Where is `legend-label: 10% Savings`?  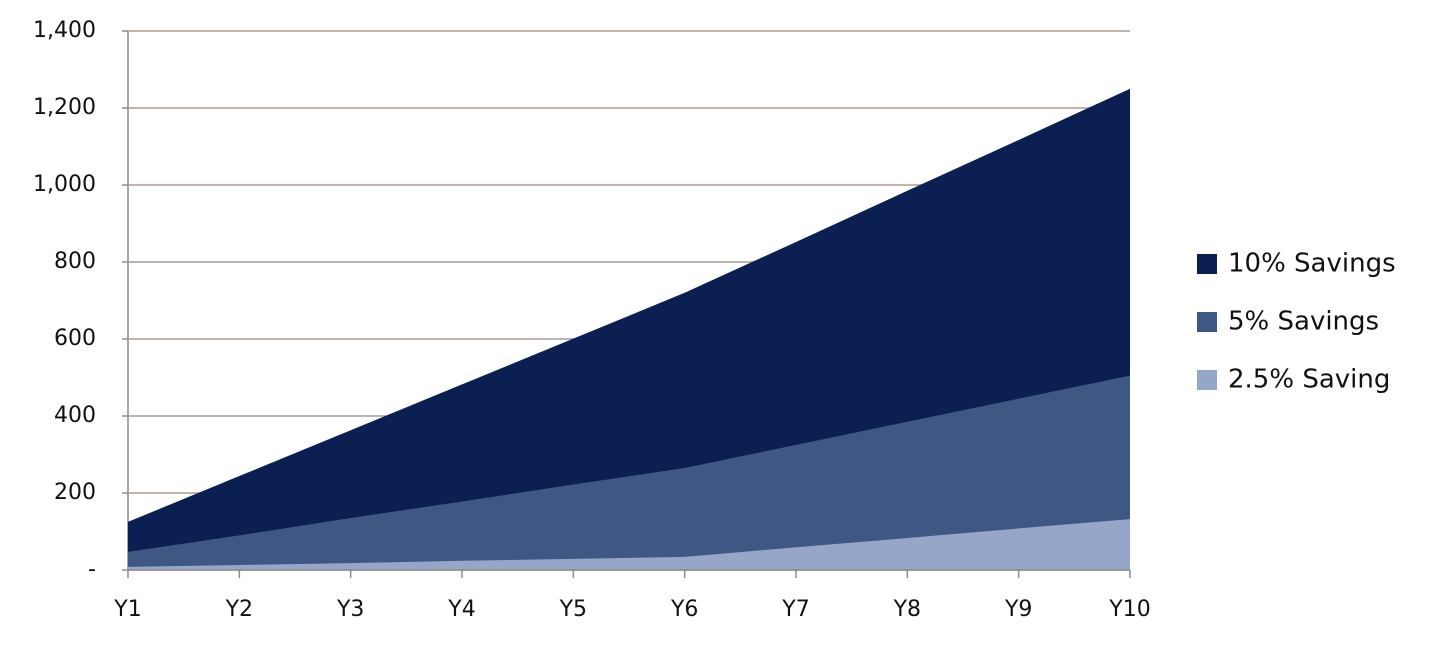
legend-label: 10% Savings is located at coordinates (1312, 264).